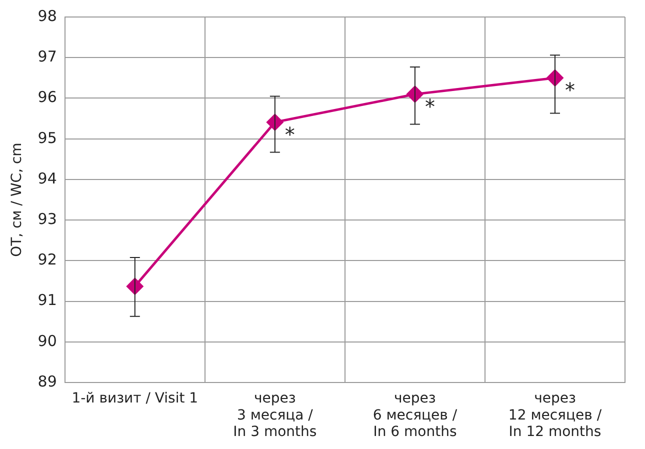  What do you see at coordinates (47, 57) in the screenshot?
I see `y-tick-label: 97` at bounding box center [47, 57].